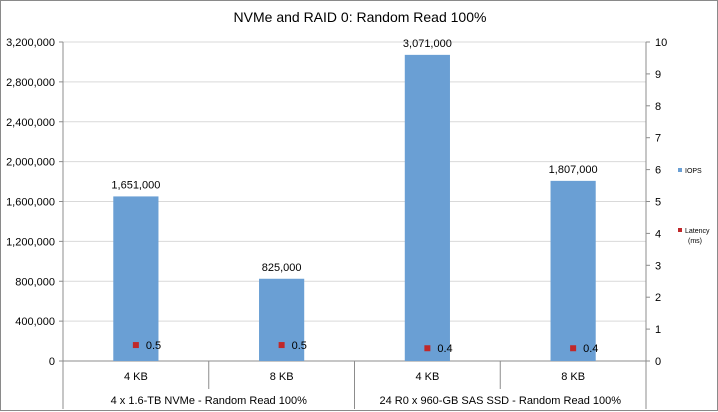 This screenshot has height=412, width=718. I want to click on y-right-tick-label: 5, so click(658, 203).